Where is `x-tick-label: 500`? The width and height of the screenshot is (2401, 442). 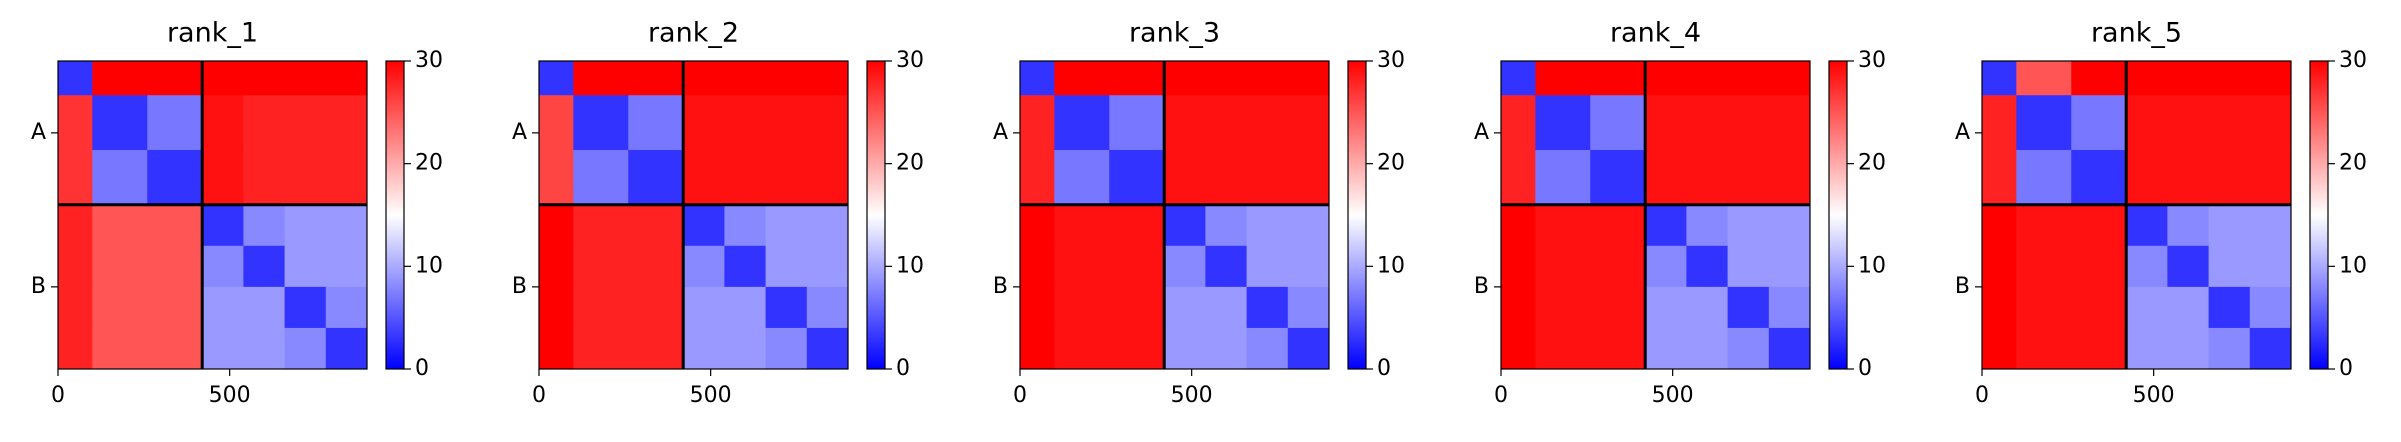 x-tick-label: 500 is located at coordinates (1673, 395).